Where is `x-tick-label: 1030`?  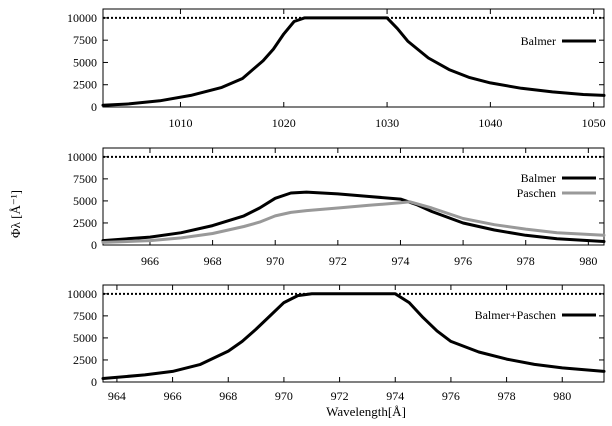 x-tick-label: 1030 is located at coordinates (387, 123).